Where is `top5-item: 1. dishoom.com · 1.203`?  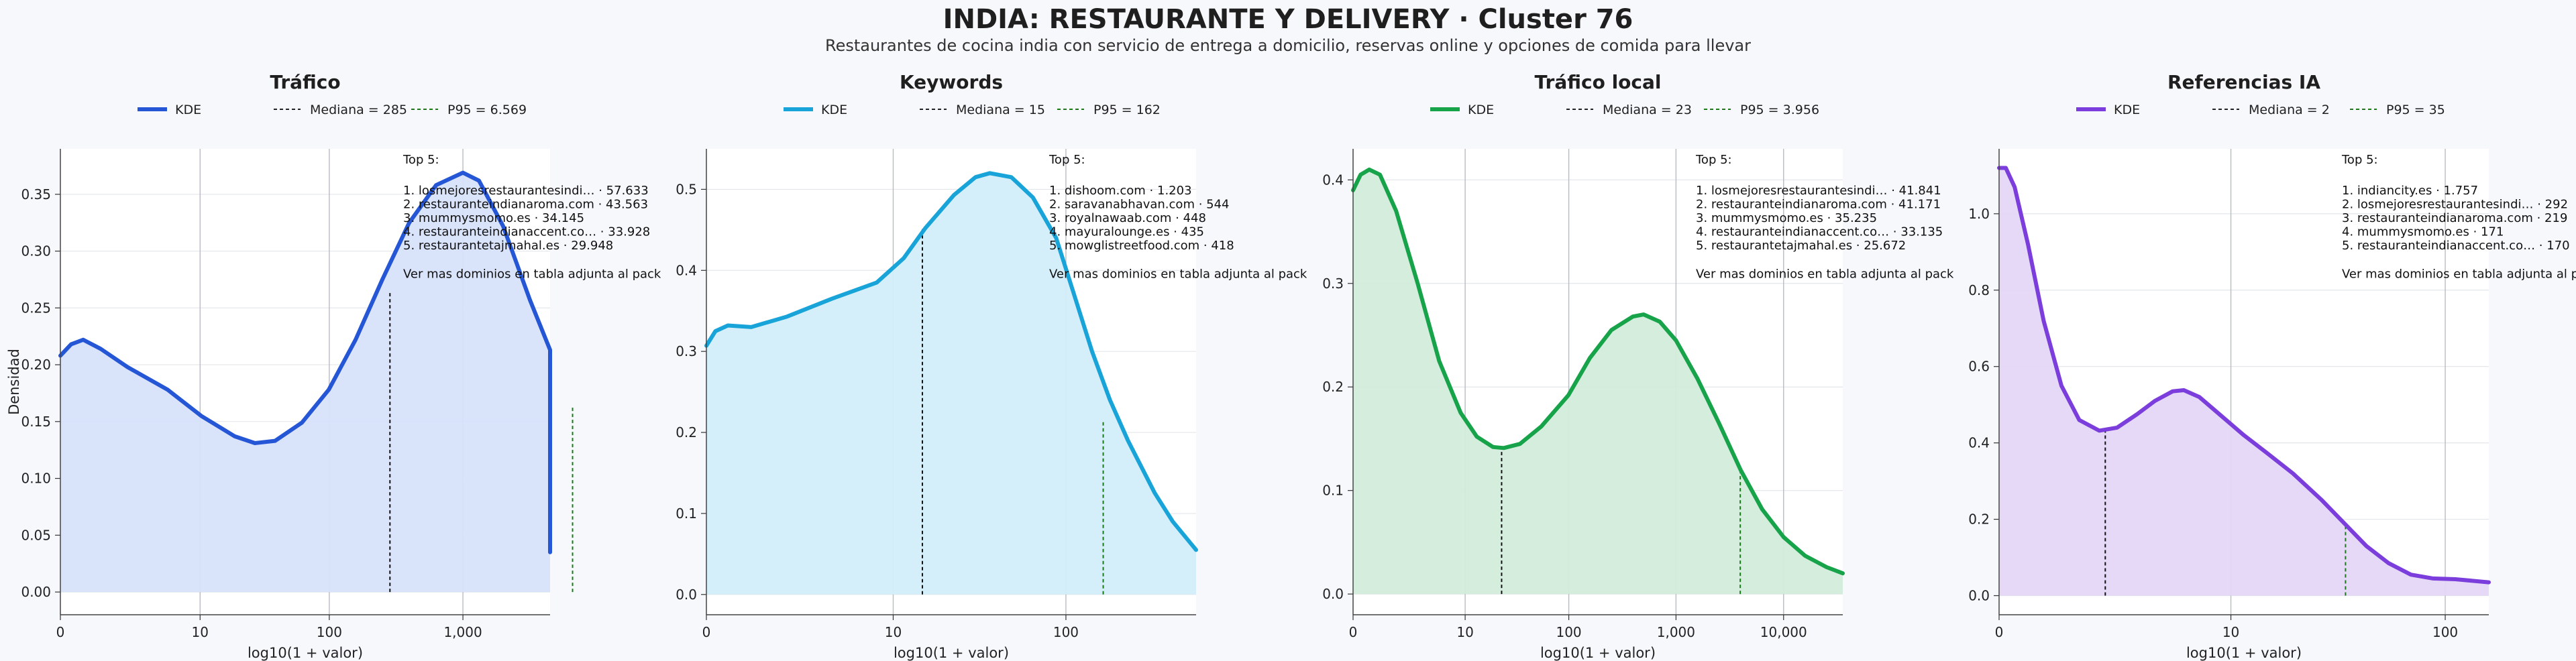
top5-item: 1. dishoom.com · 1.203 is located at coordinates (1120, 191).